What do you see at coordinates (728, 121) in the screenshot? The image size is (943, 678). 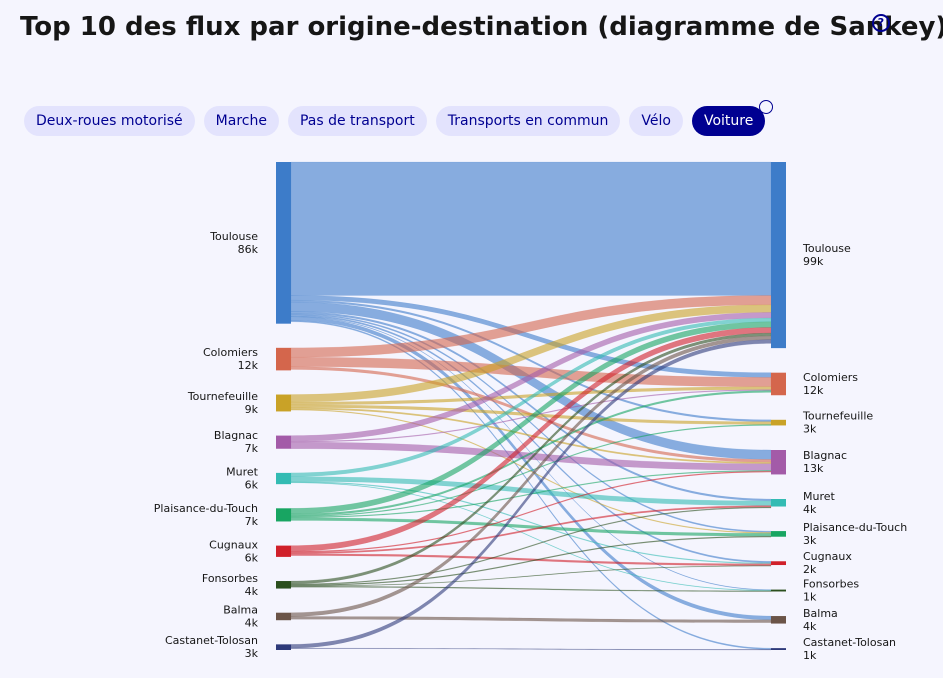 I see `tab-label: Voiture` at bounding box center [728, 121].